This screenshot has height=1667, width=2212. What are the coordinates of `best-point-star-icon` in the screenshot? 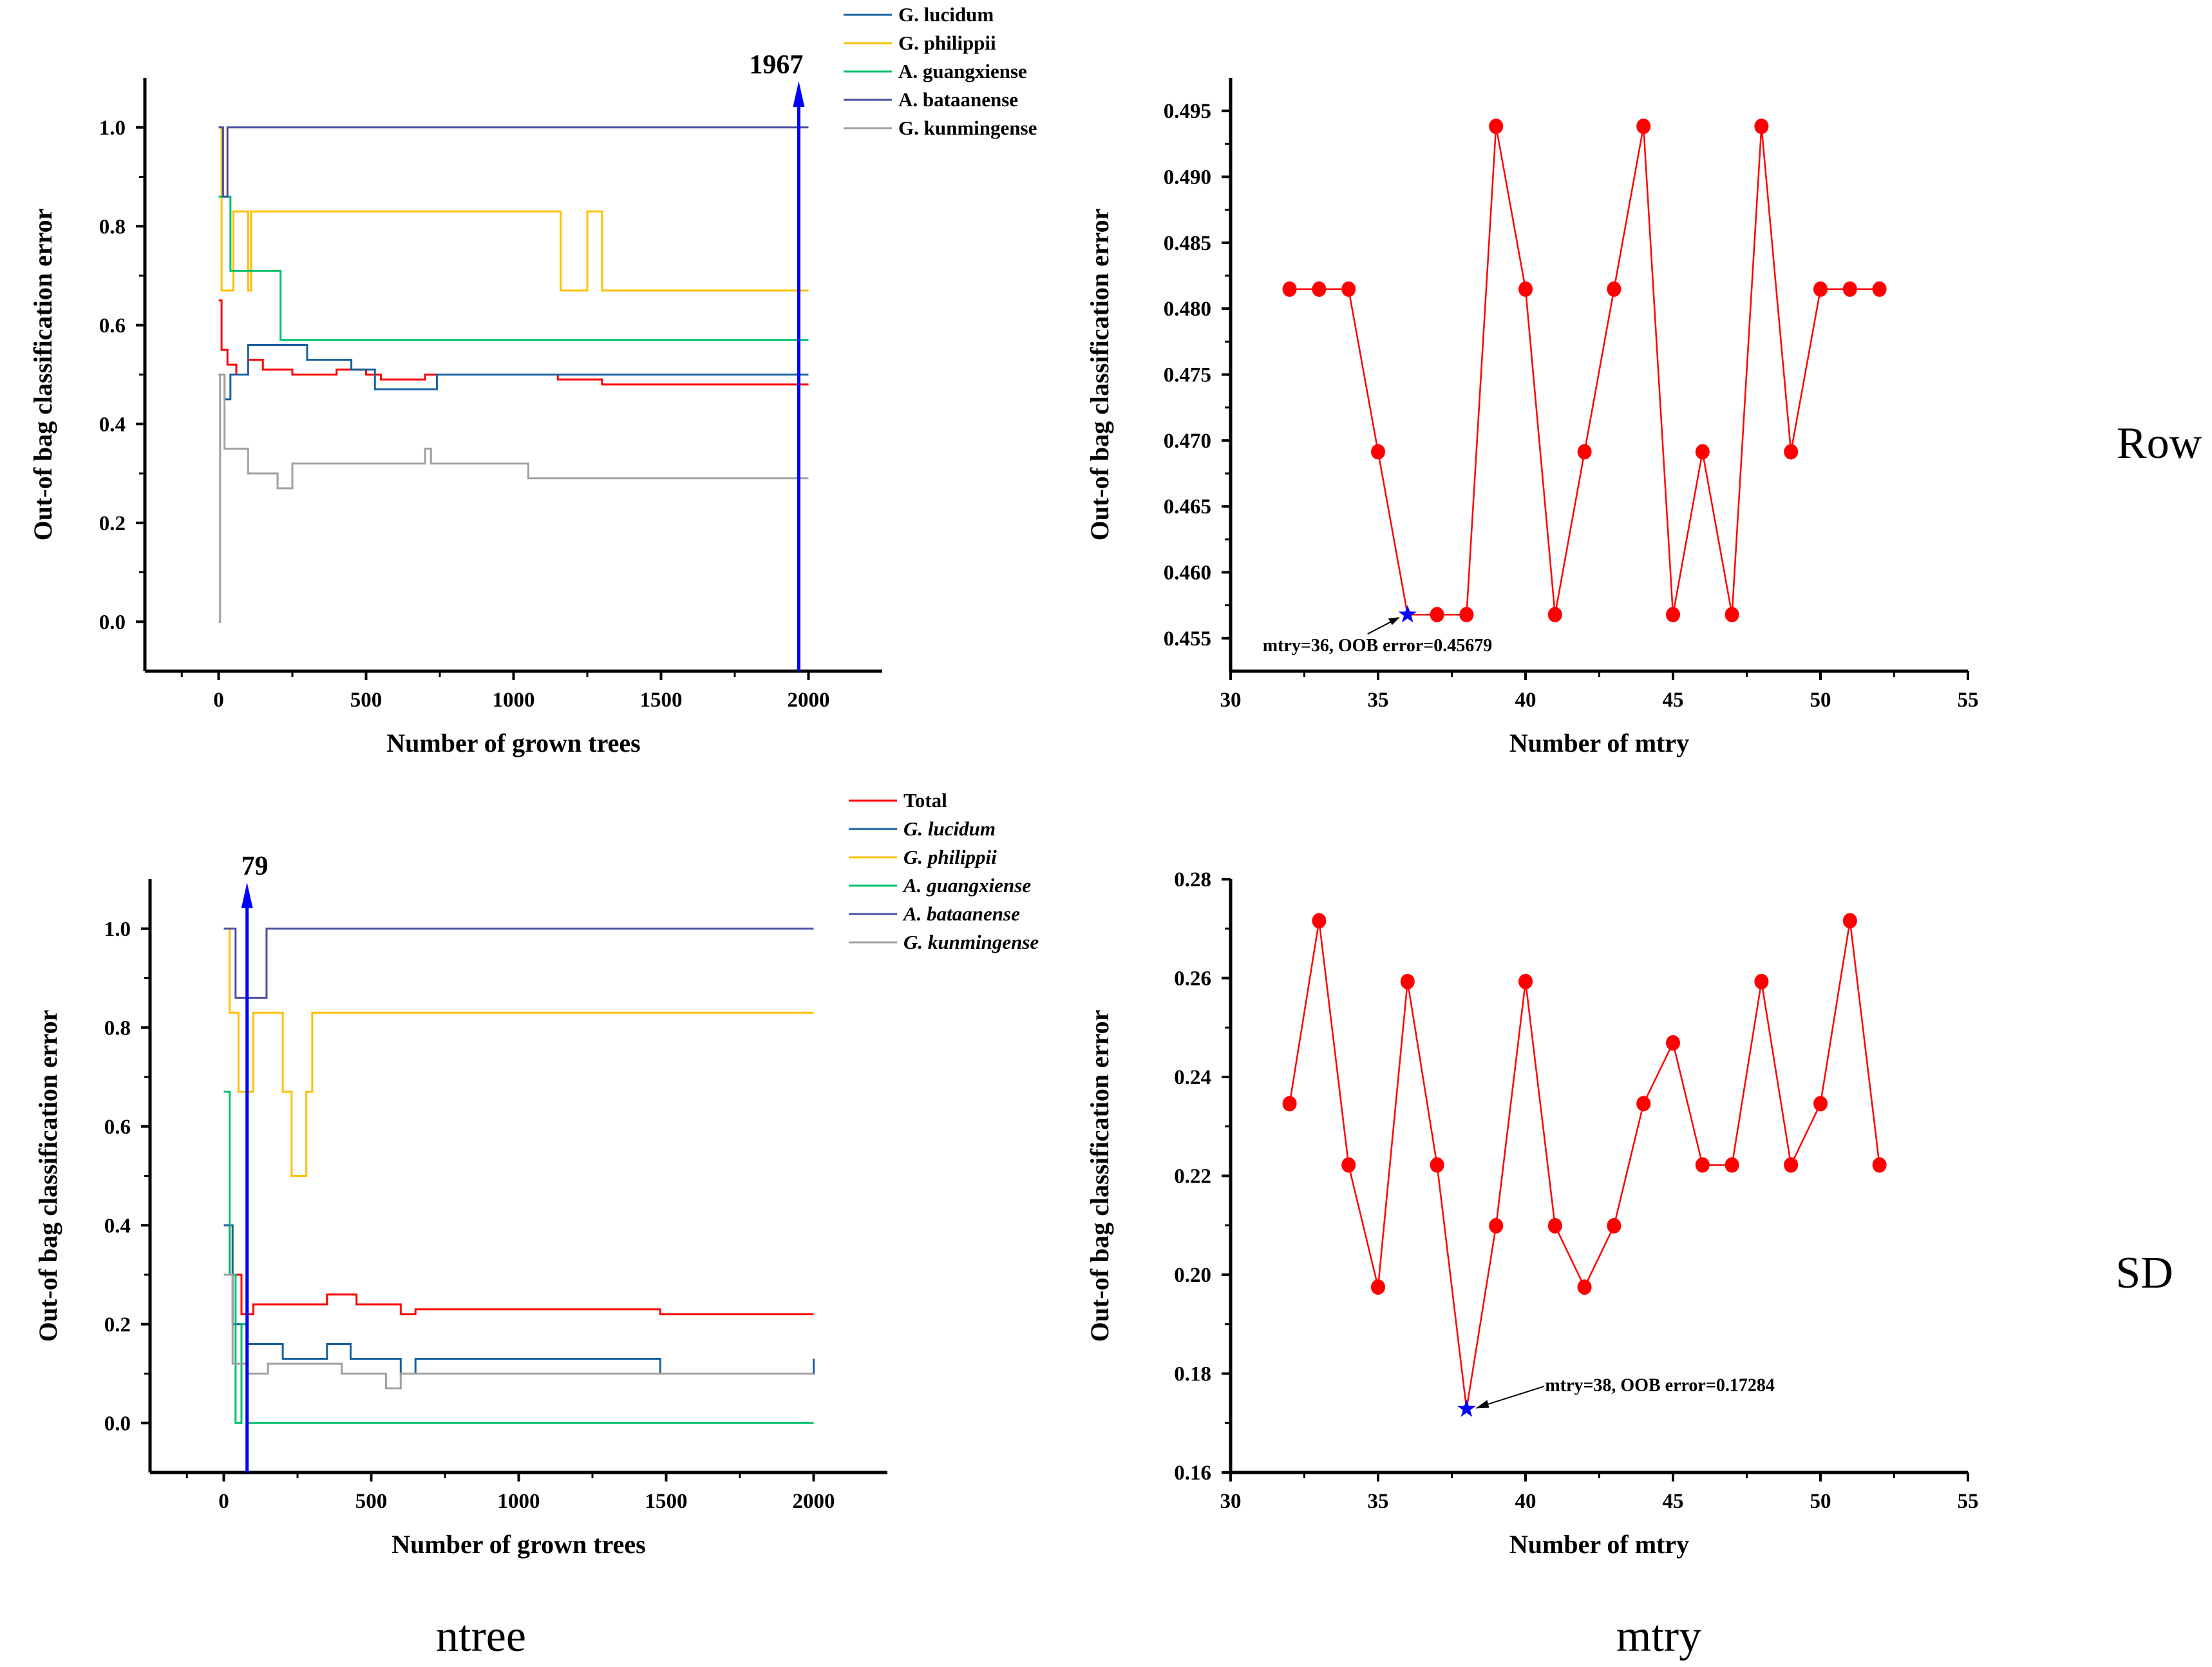 It's located at (1466, 1408).